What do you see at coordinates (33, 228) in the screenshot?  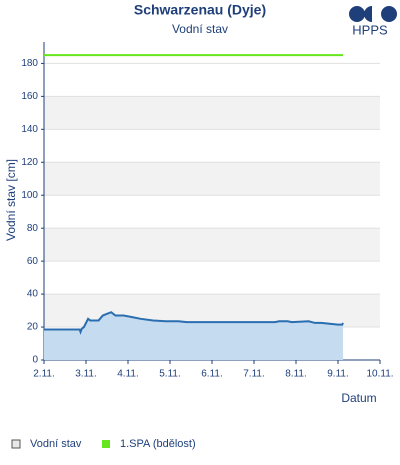 I see `y-tick-label: 80` at bounding box center [33, 228].